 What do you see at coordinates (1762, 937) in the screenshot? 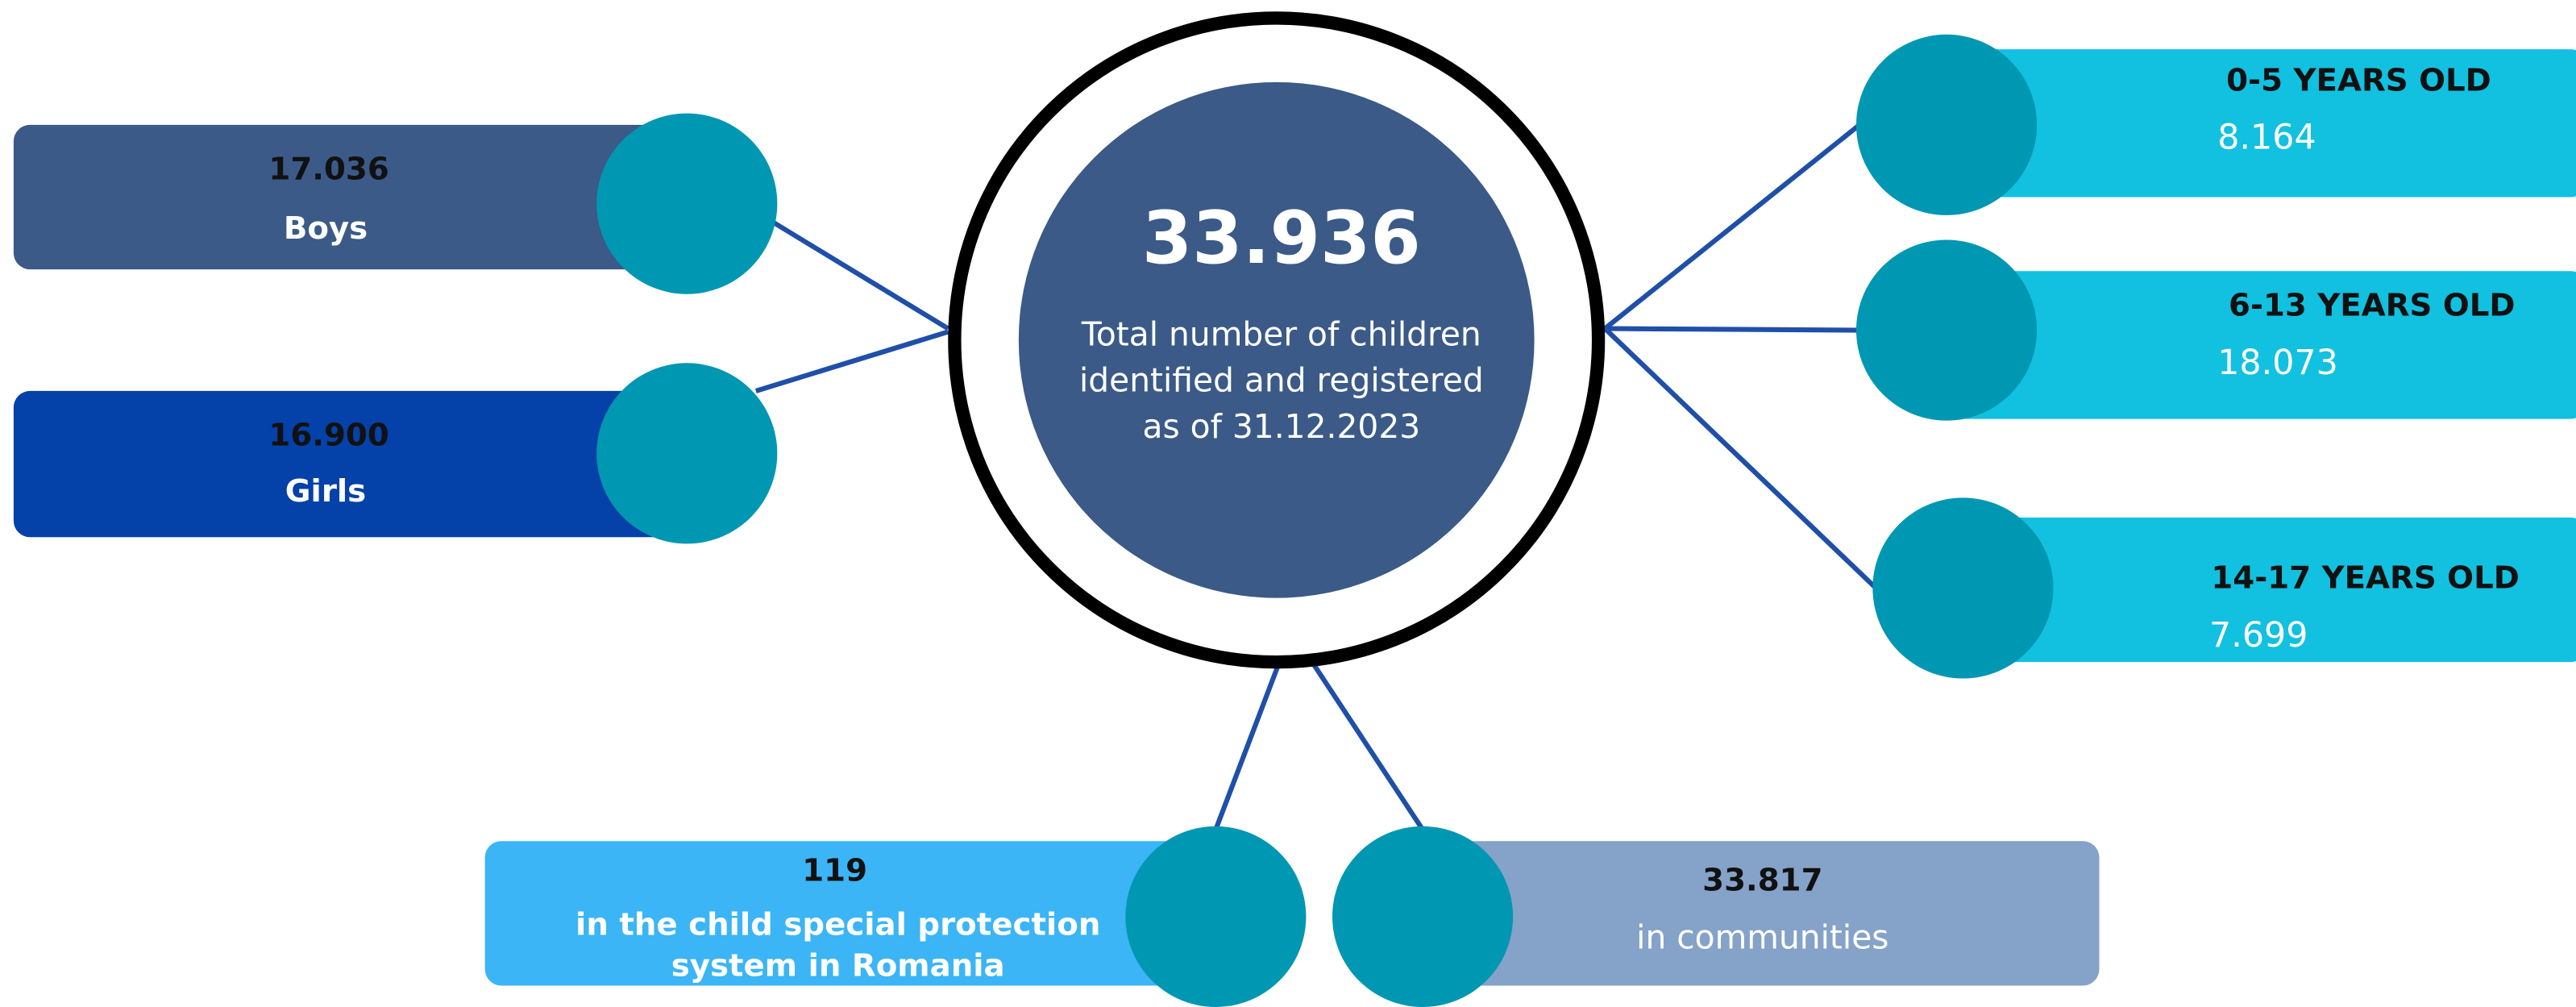
I see `placement-line: in communities` at bounding box center [1762, 937].